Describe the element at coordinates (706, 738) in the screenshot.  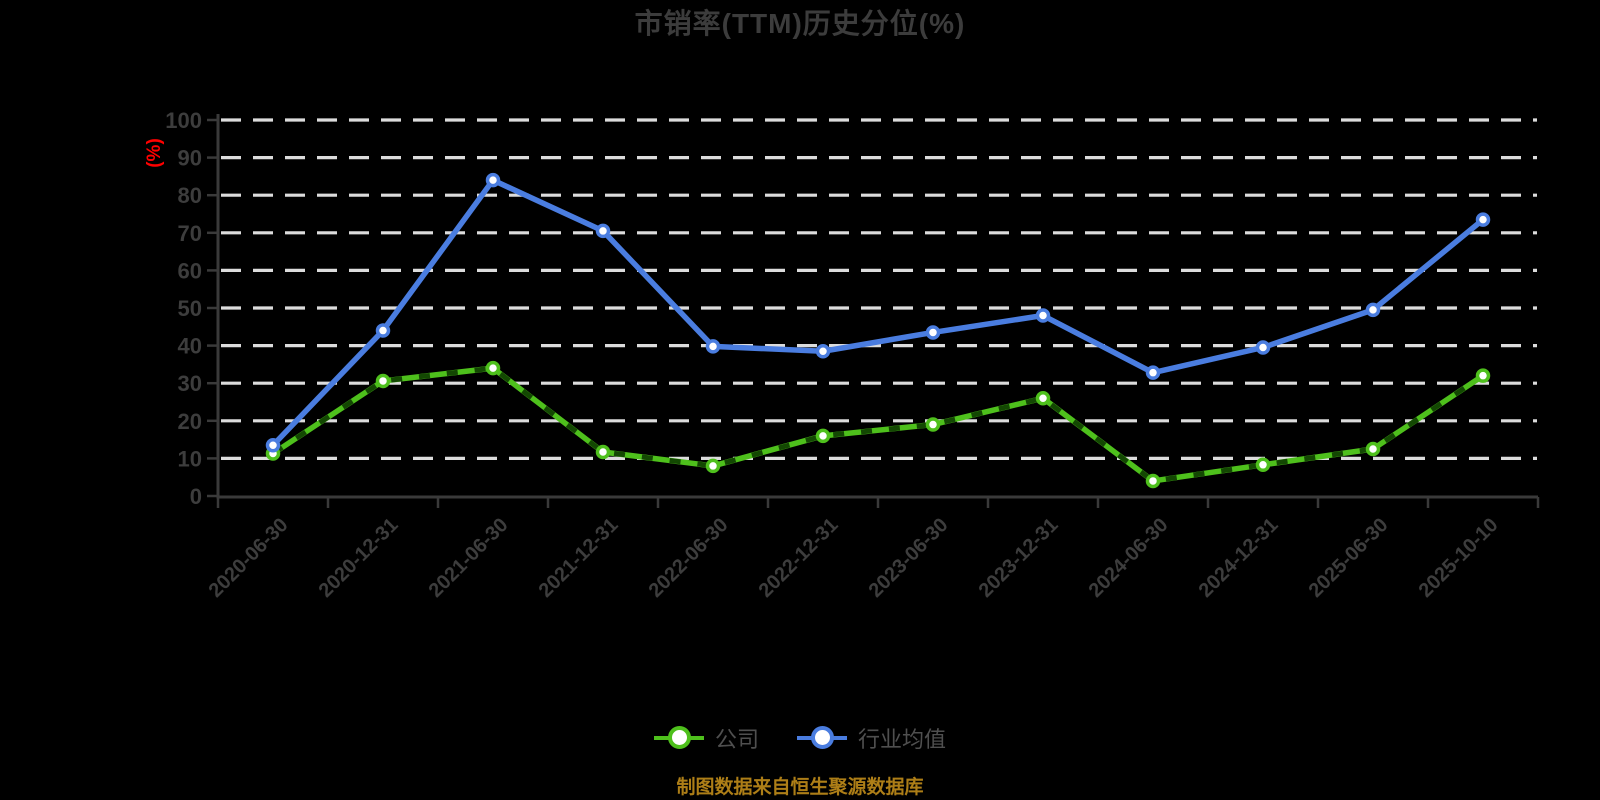
I see `legend-item-company: 公司` at that location.